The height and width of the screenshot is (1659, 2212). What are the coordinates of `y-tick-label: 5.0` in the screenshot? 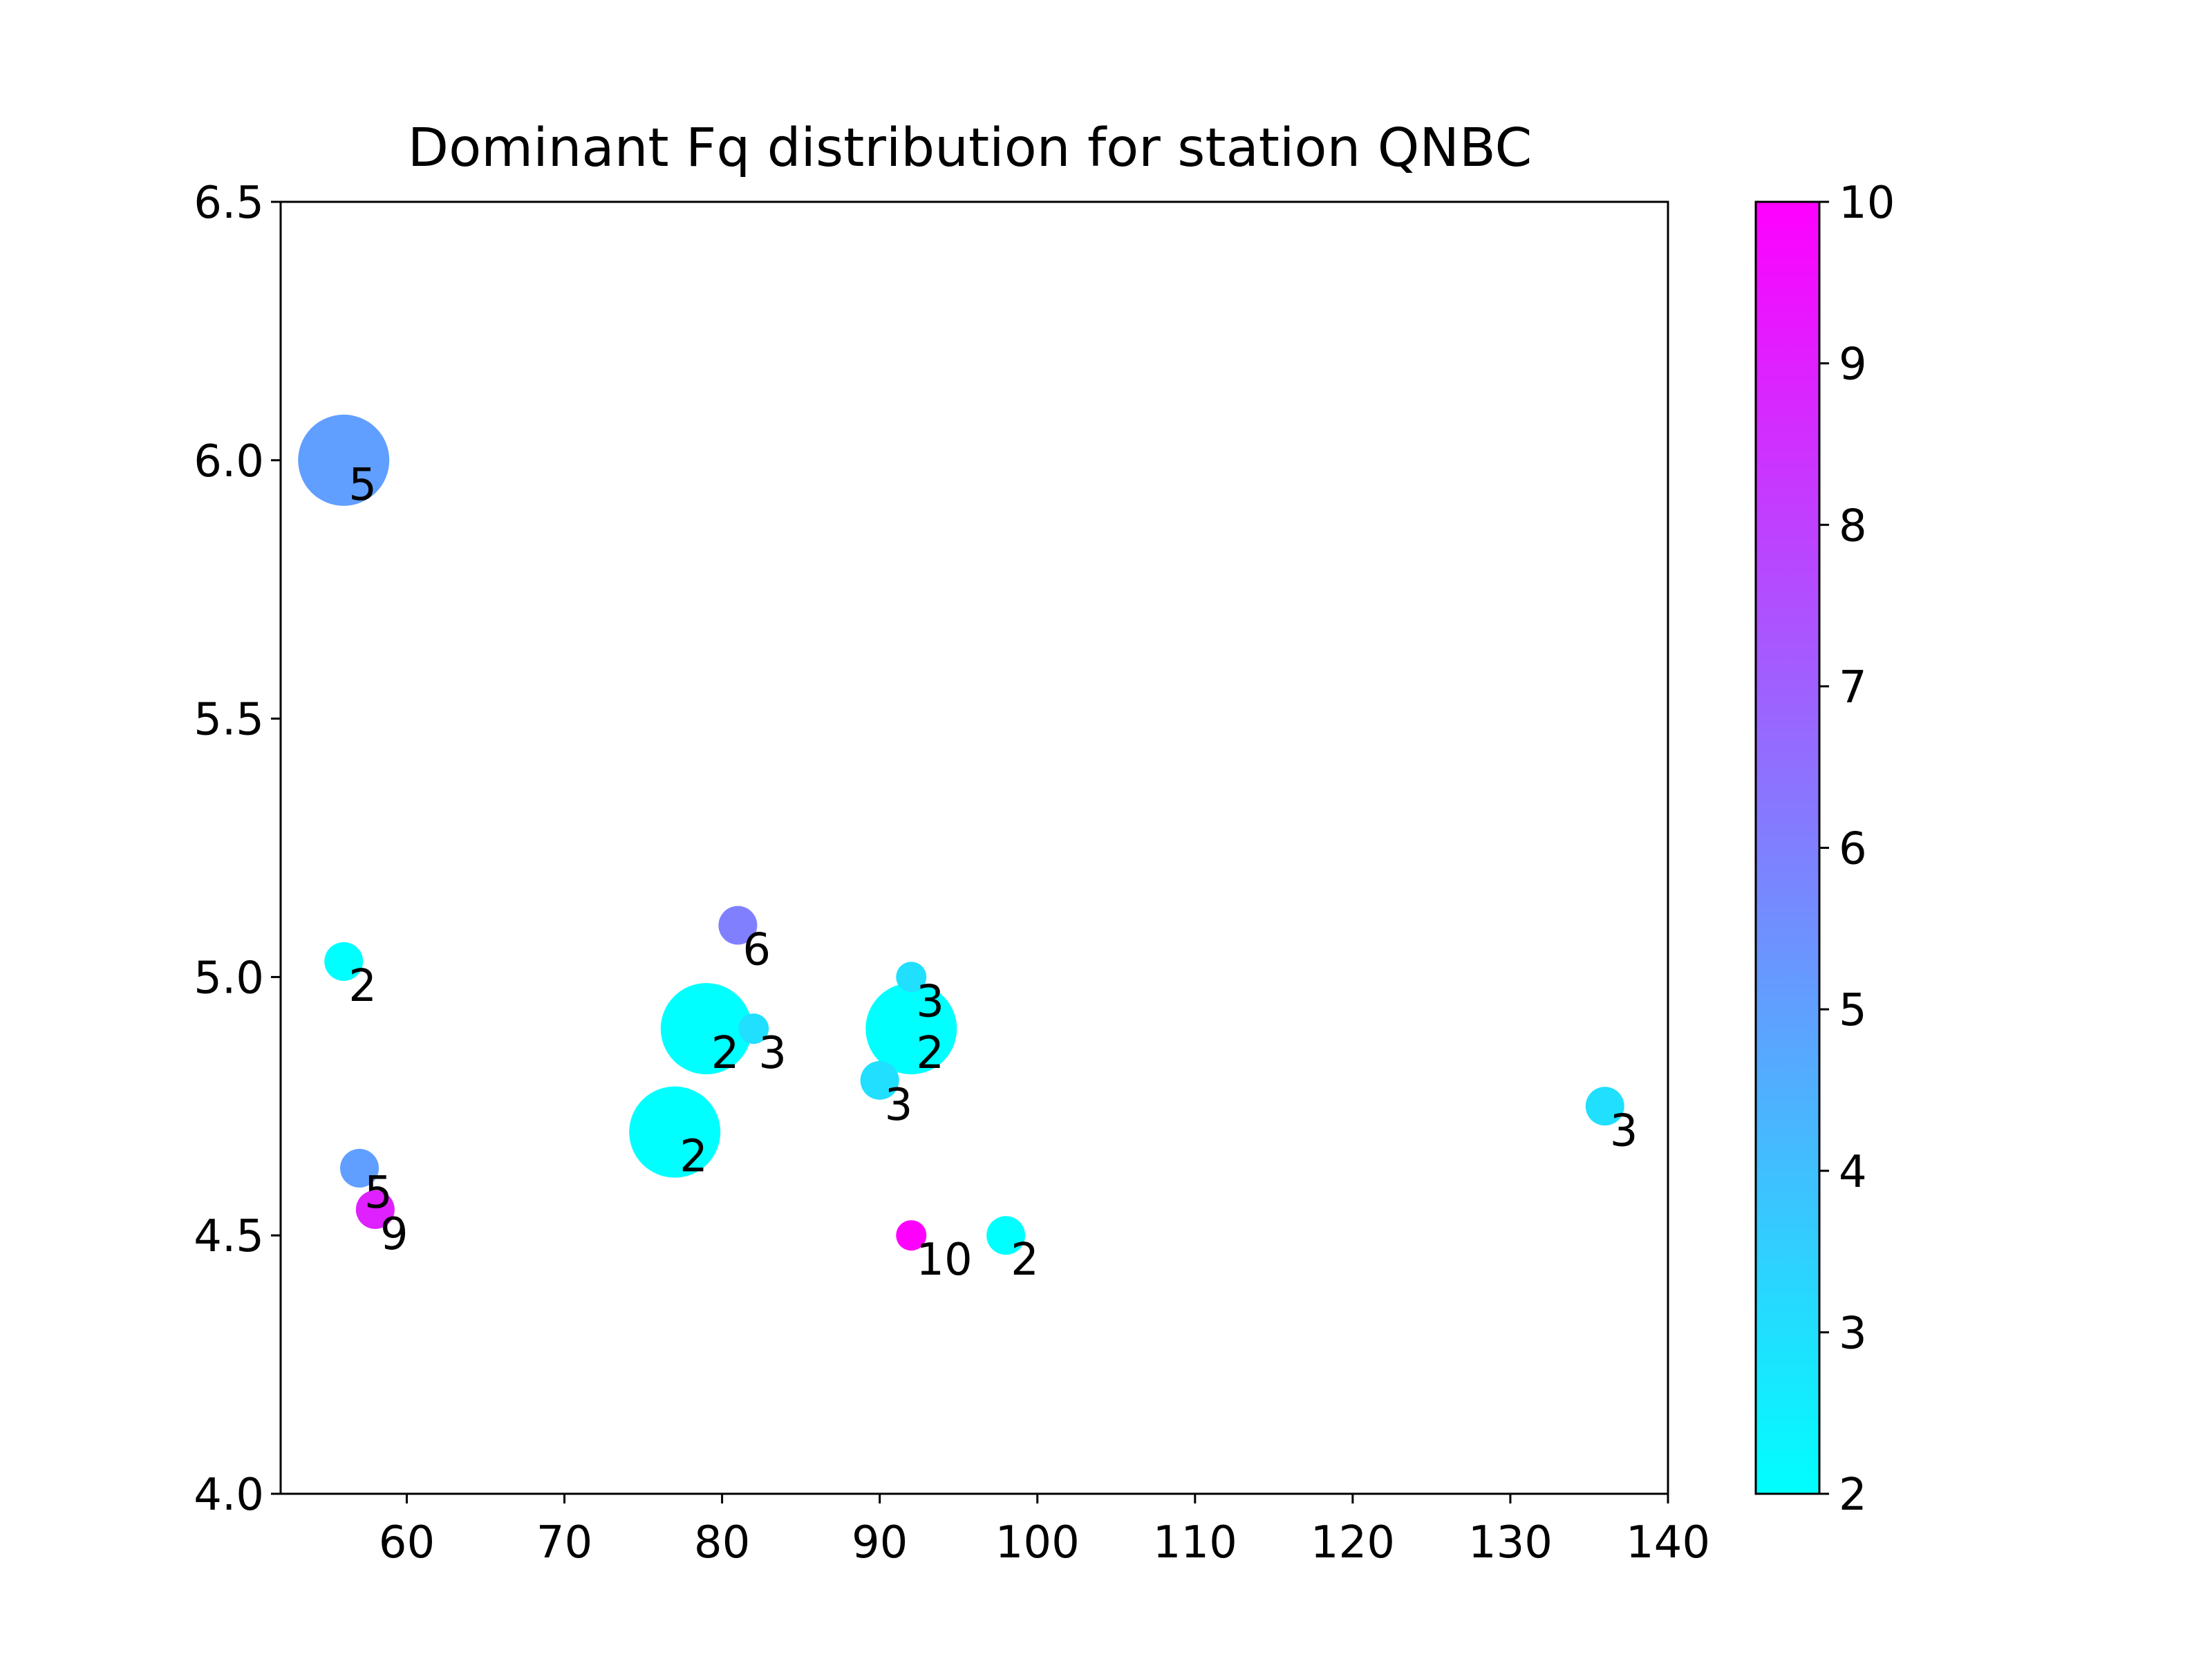 It's located at (229, 978).